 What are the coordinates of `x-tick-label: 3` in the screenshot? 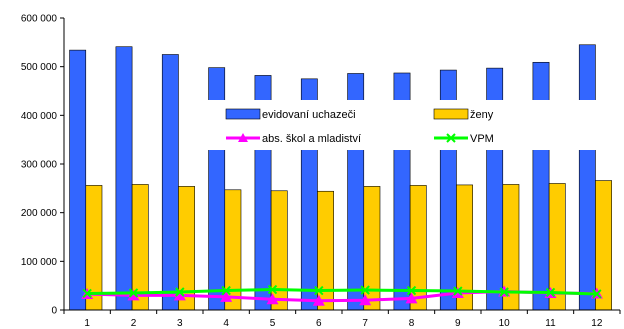 It's located at (180, 323).